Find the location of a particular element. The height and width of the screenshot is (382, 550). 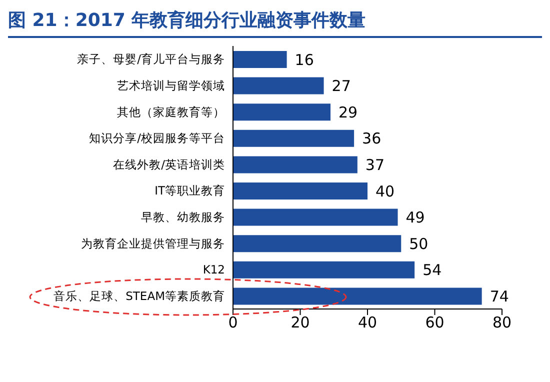

data-label: 16 is located at coordinates (304, 59).